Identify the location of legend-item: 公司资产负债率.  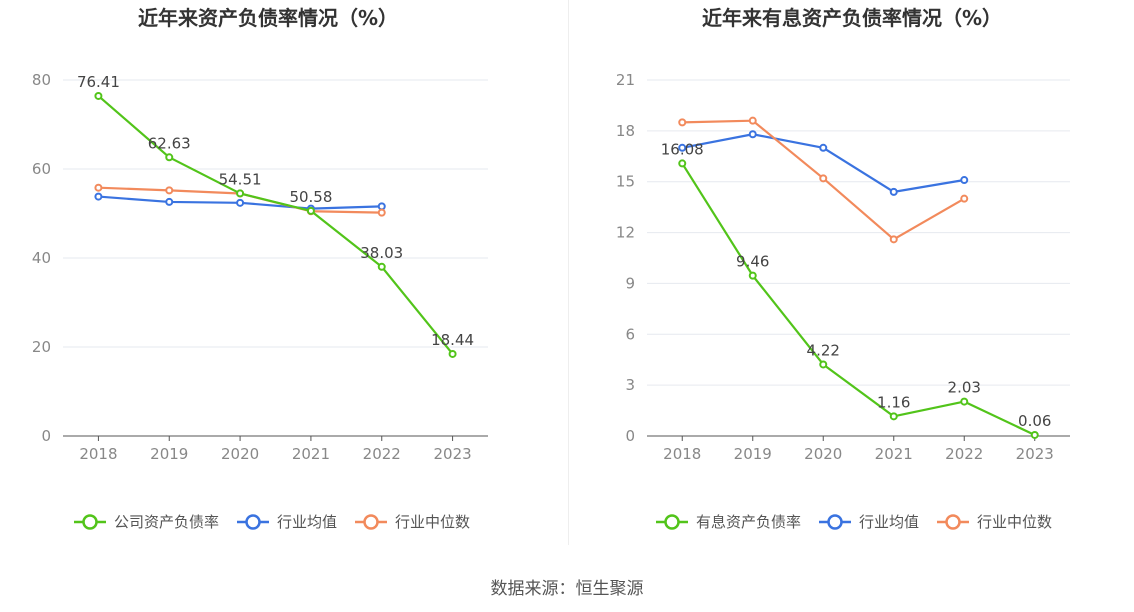
(146, 522).